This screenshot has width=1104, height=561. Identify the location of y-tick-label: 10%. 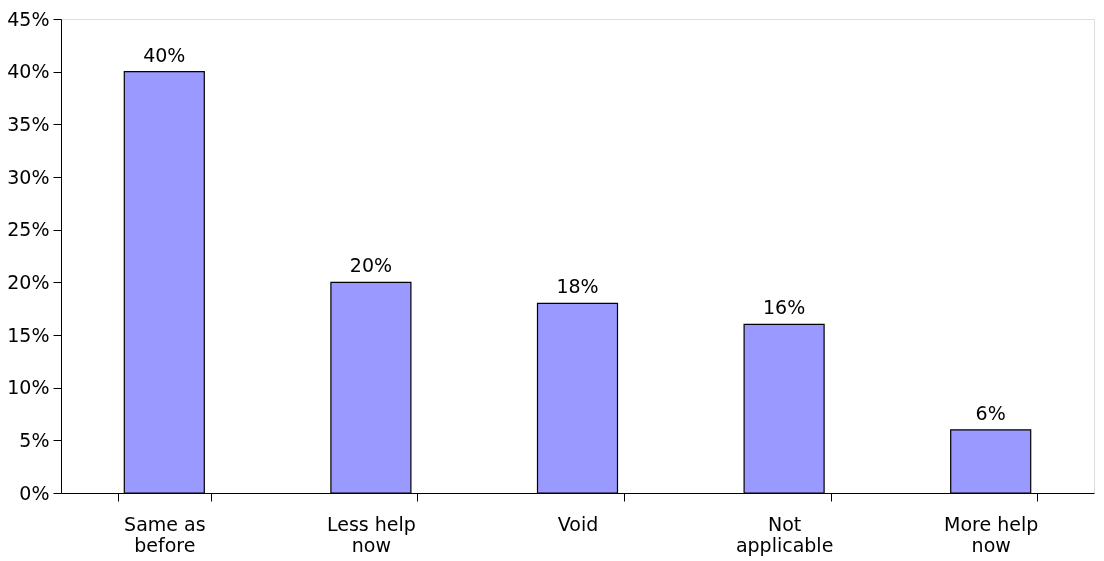
(28, 387).